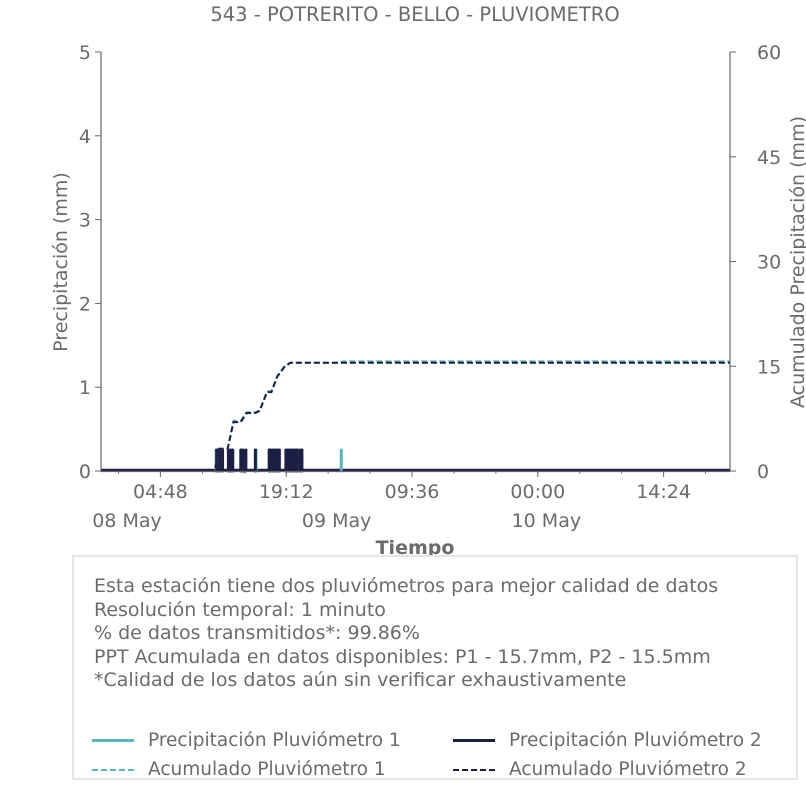 The image size is (806, 806). Describe the element at coordinates (85, 388) in the screenshot. I see `y-tick-label: 1` at that location.